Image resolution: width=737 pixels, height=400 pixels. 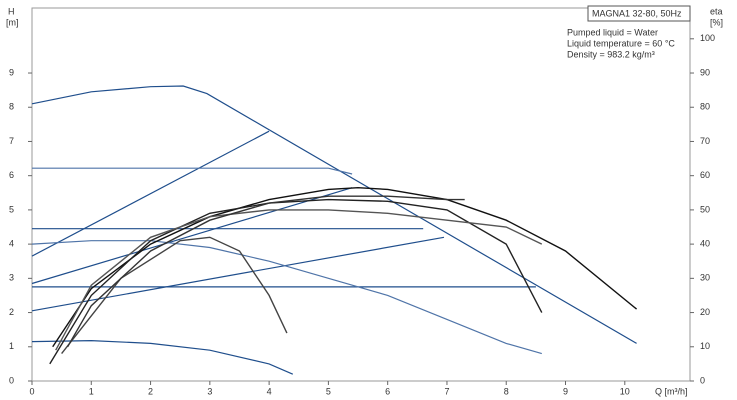 What do you see at coordinates (716, 22) in the screenshot?
I see `y2-unit: [%]` at bounding box center [716, 22].